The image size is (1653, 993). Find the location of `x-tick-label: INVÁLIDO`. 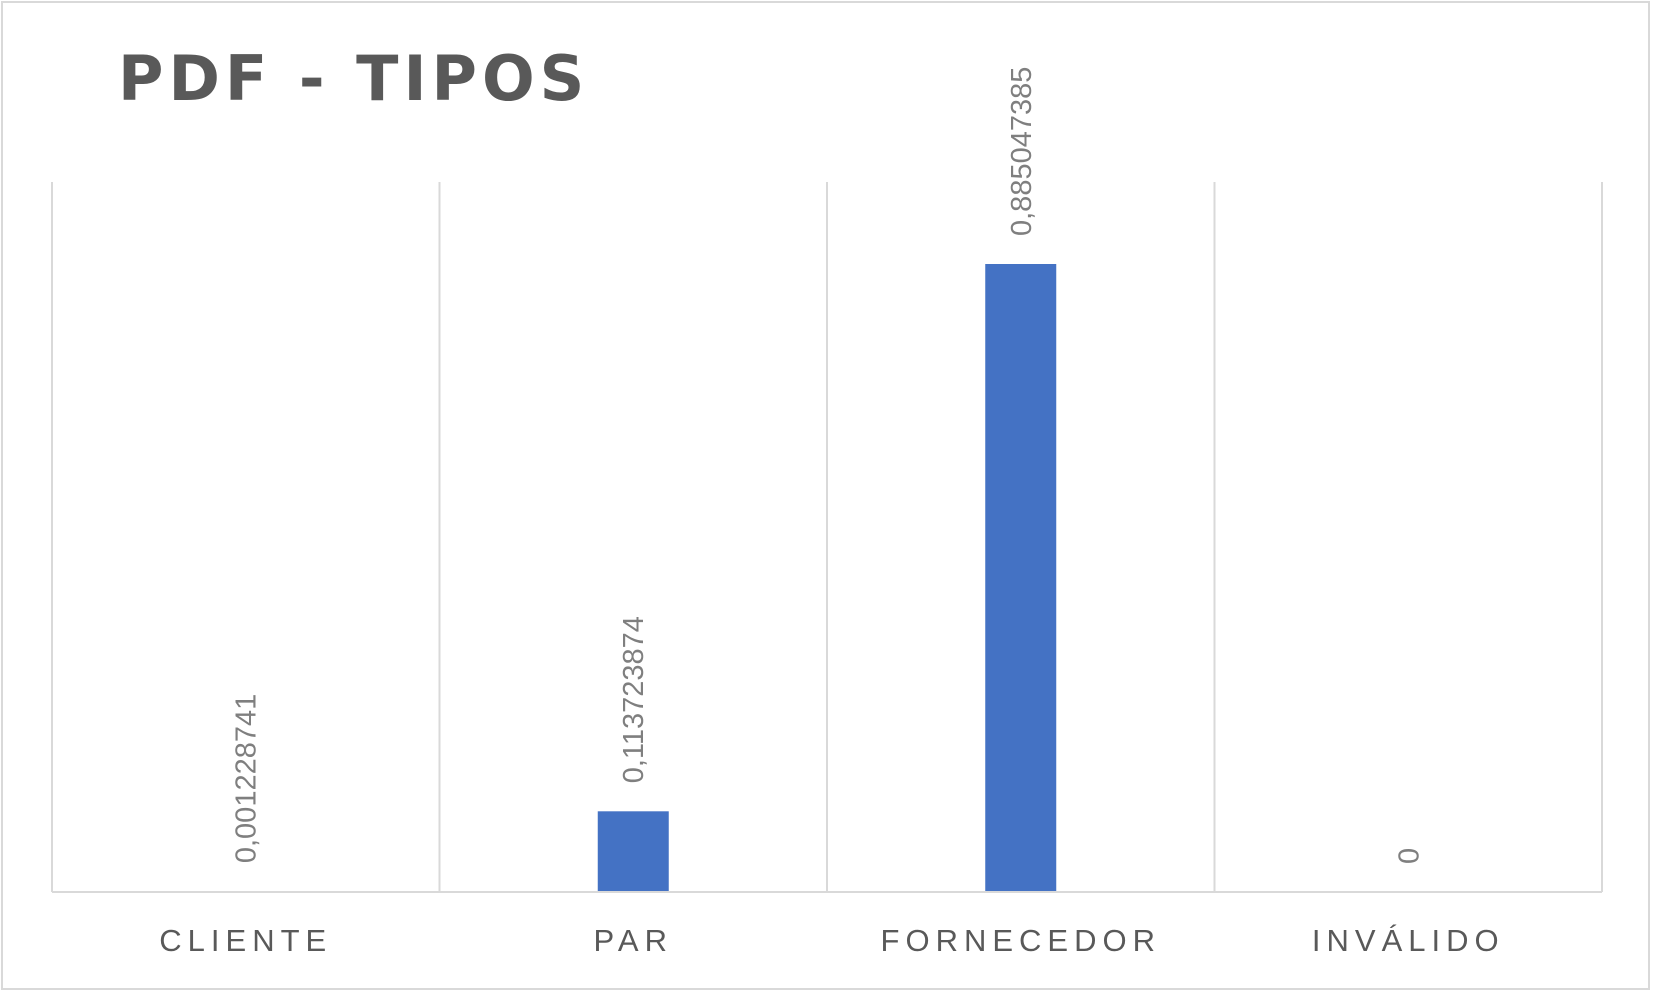

x-tick-label: INVÁLIDO is located at coordinates (1408, 940).